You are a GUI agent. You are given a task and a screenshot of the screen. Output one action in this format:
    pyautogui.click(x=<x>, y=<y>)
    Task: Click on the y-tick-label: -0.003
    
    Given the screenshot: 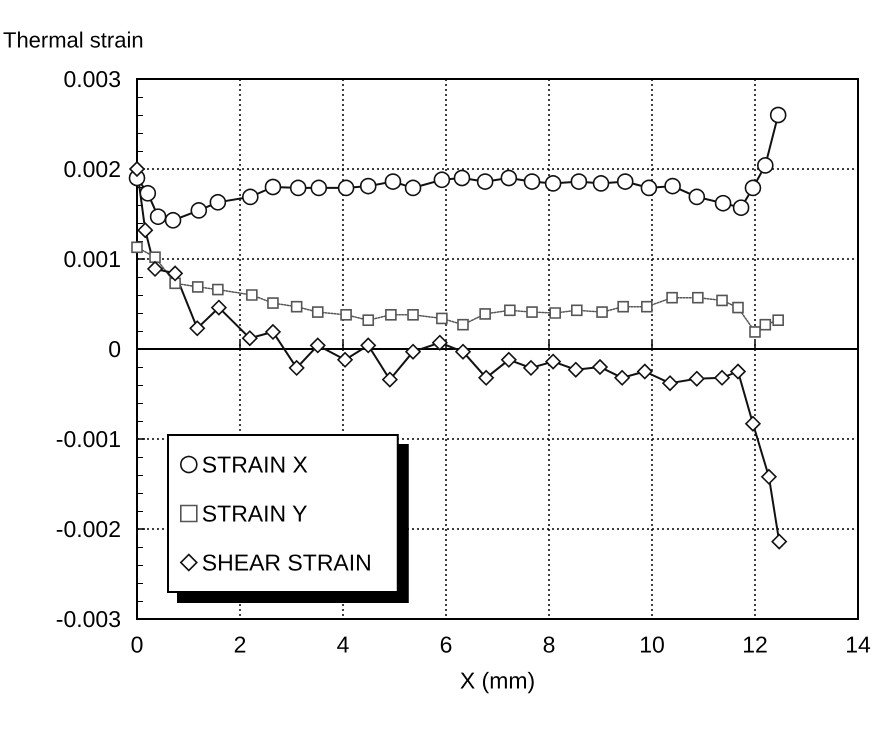 What is the action you would take?
    pyautogui.click(x=88, y=619)
    